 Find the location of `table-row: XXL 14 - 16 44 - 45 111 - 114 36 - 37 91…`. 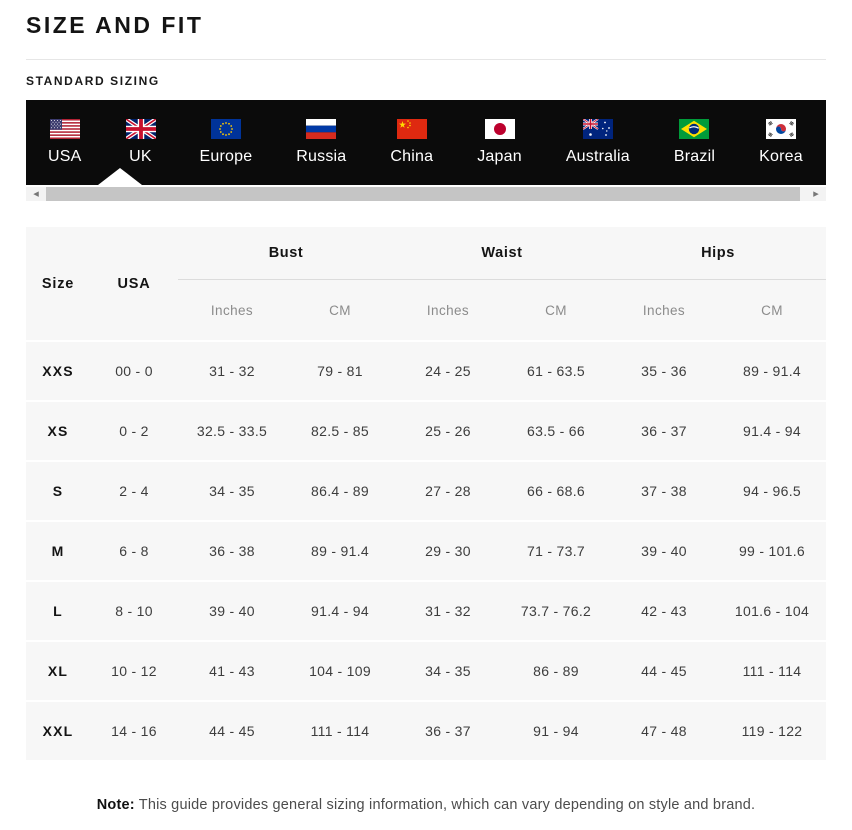

table-row: XXL 14 - 16 44 - 45 111 - 114 36 - 37 91… is located at coordinates (426, 730).